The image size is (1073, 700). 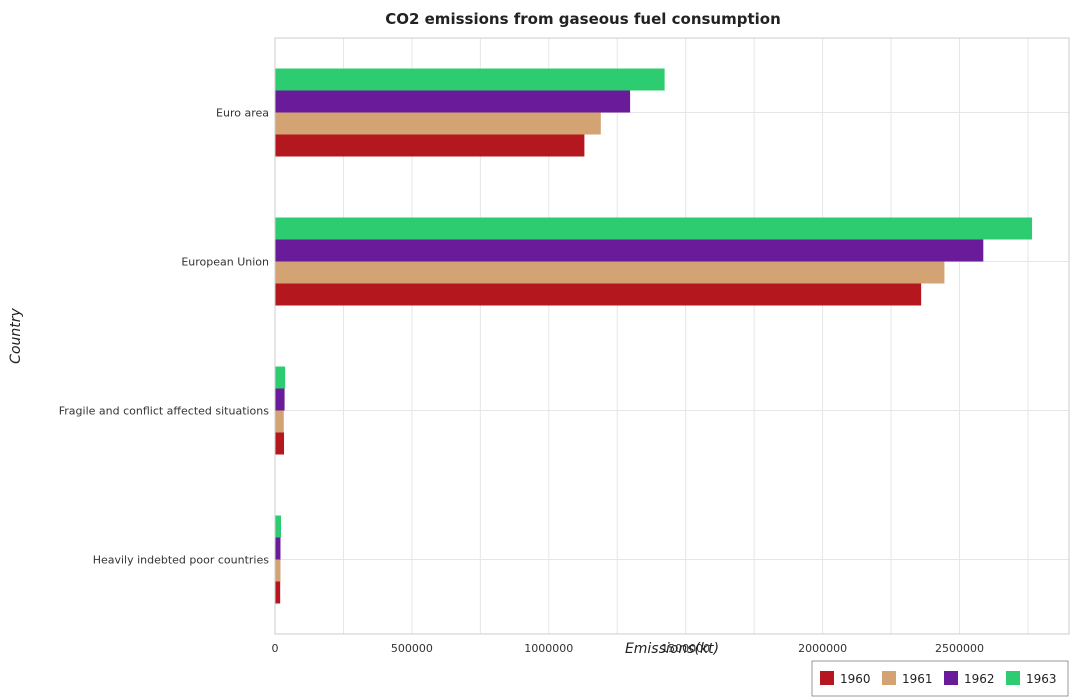 I want to click on y-tick-label: Heavily indebted poor countries, so click(x=181, y=560).